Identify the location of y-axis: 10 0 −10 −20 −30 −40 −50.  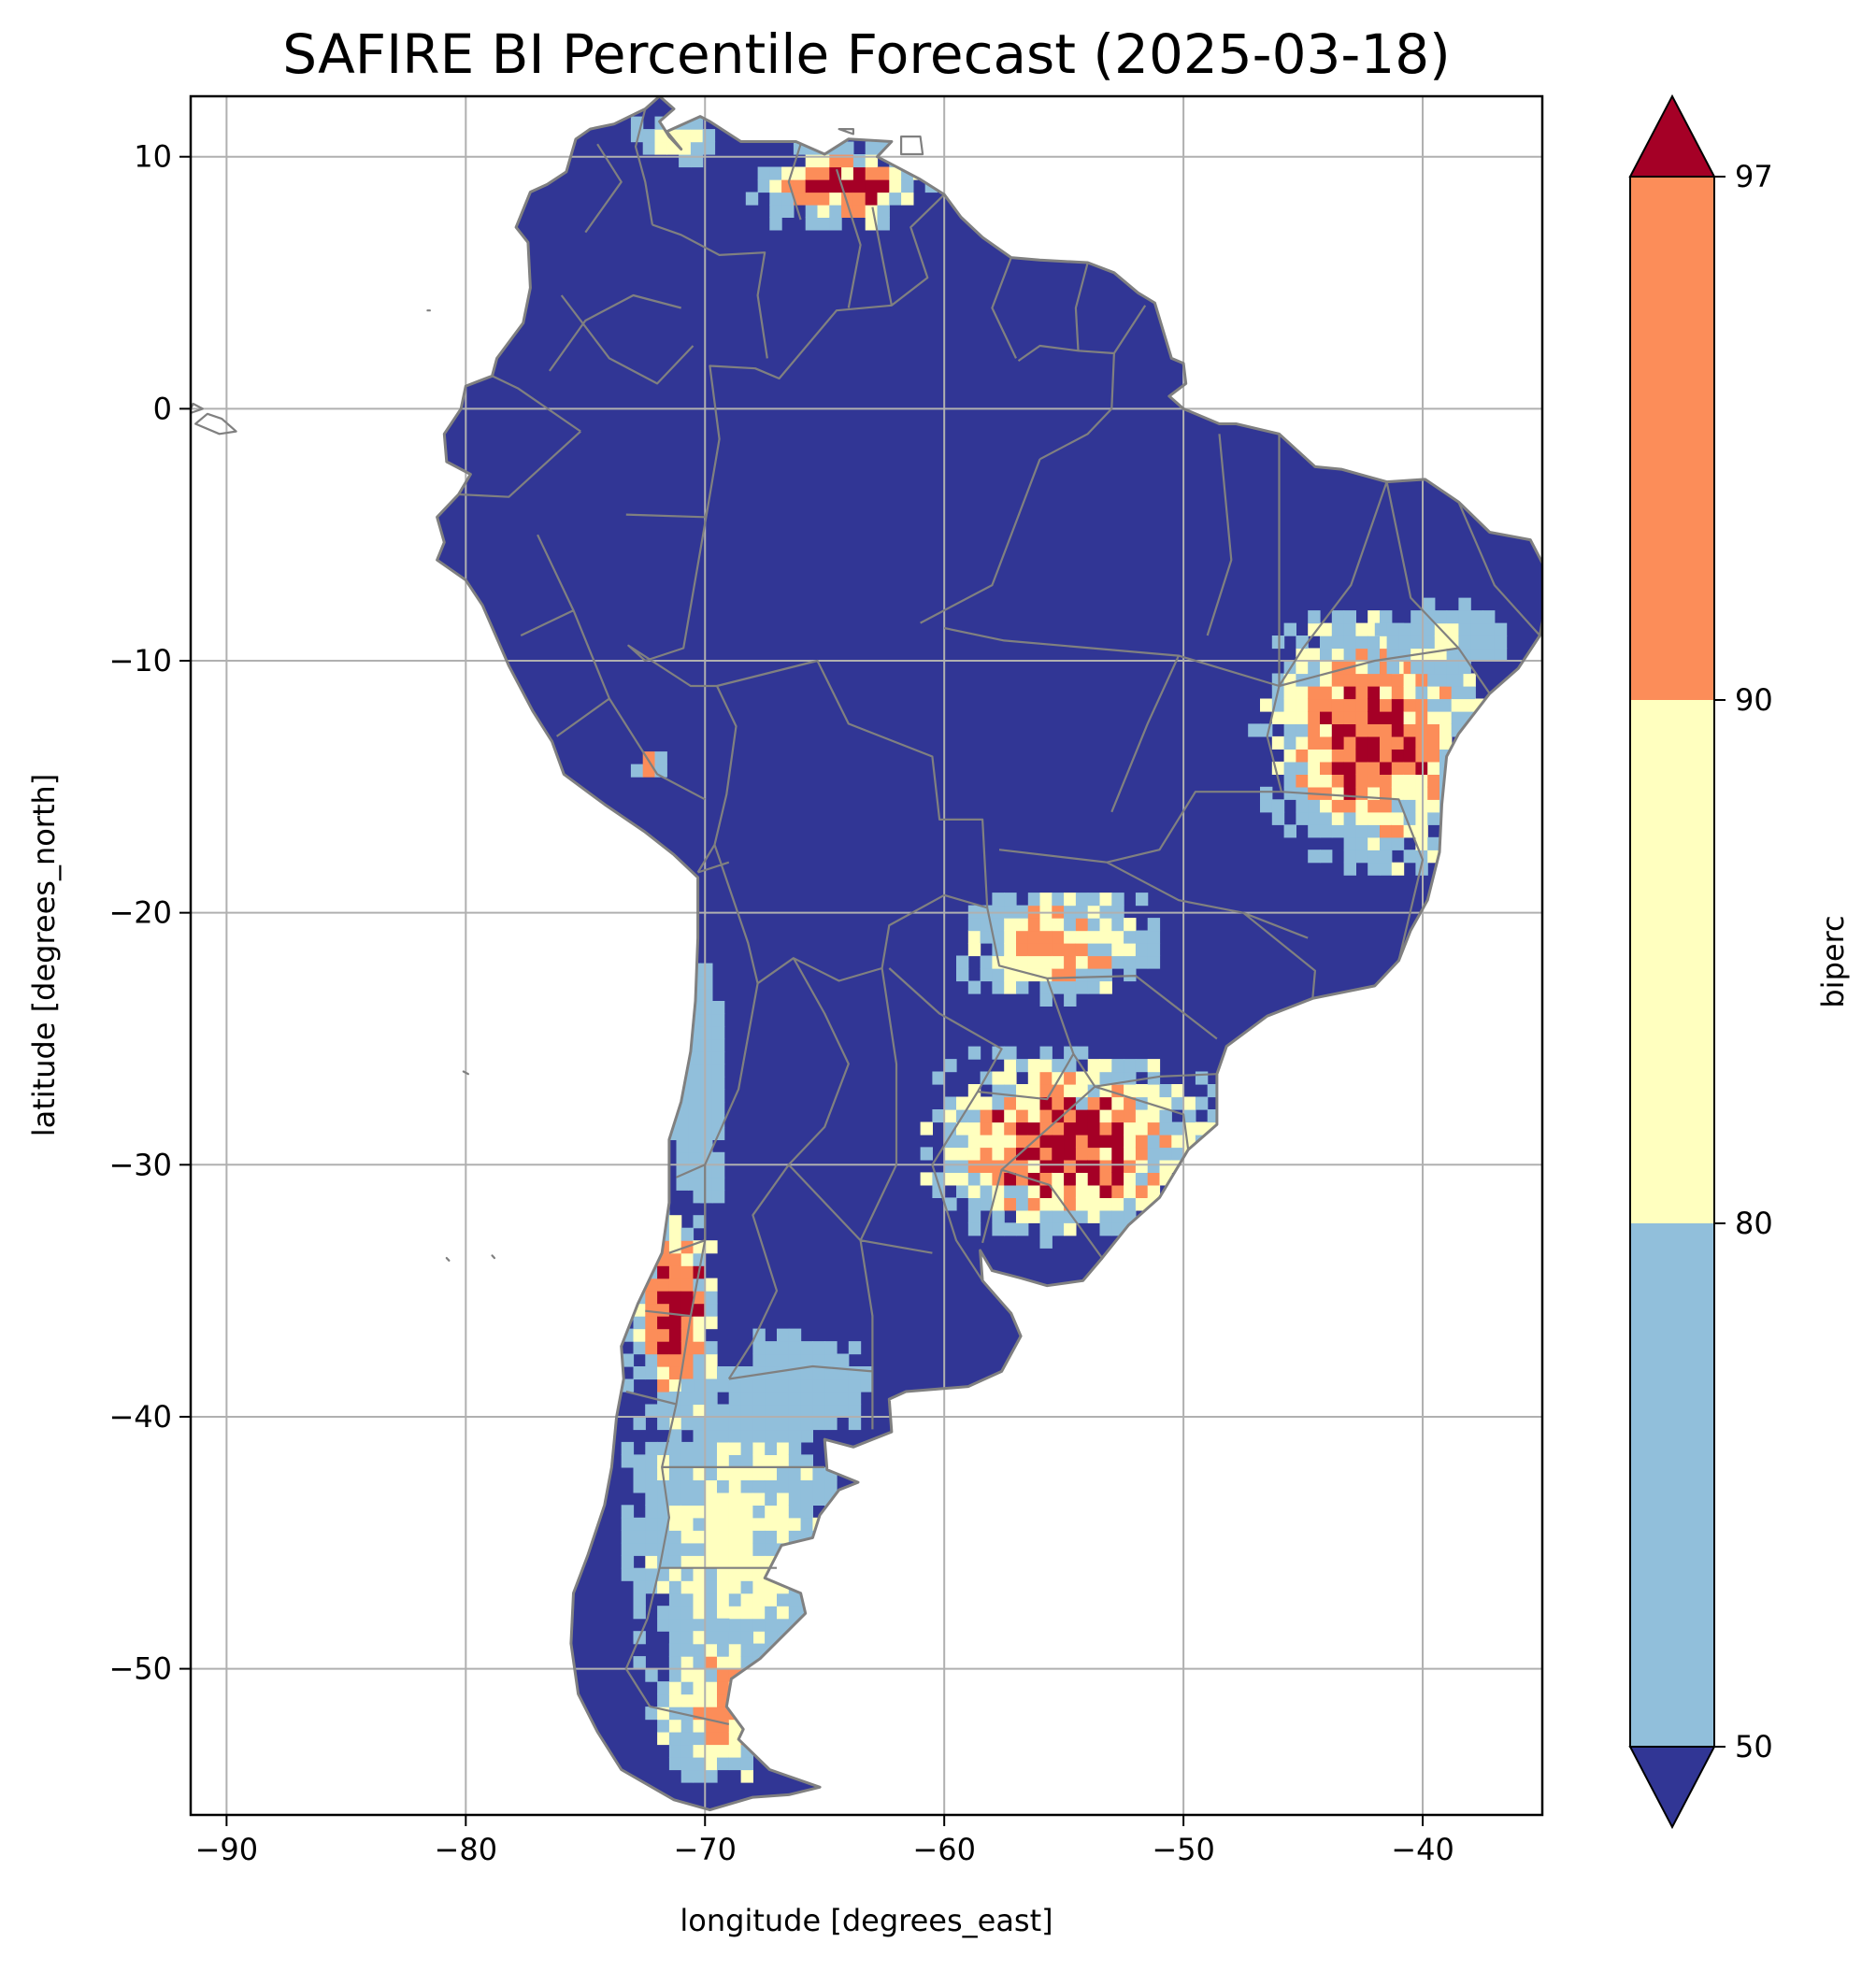
(149, 913).